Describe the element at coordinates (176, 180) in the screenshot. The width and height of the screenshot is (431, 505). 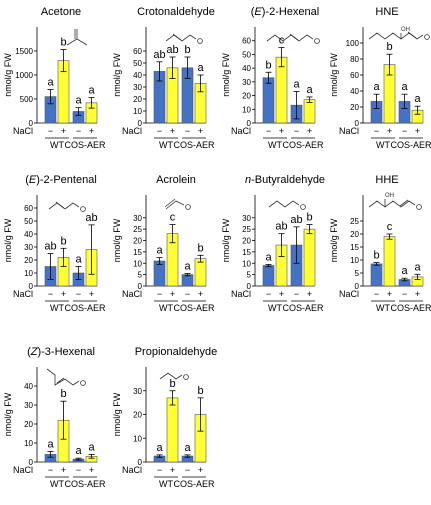
I see `chart-title-part: Acrolein` at that location.